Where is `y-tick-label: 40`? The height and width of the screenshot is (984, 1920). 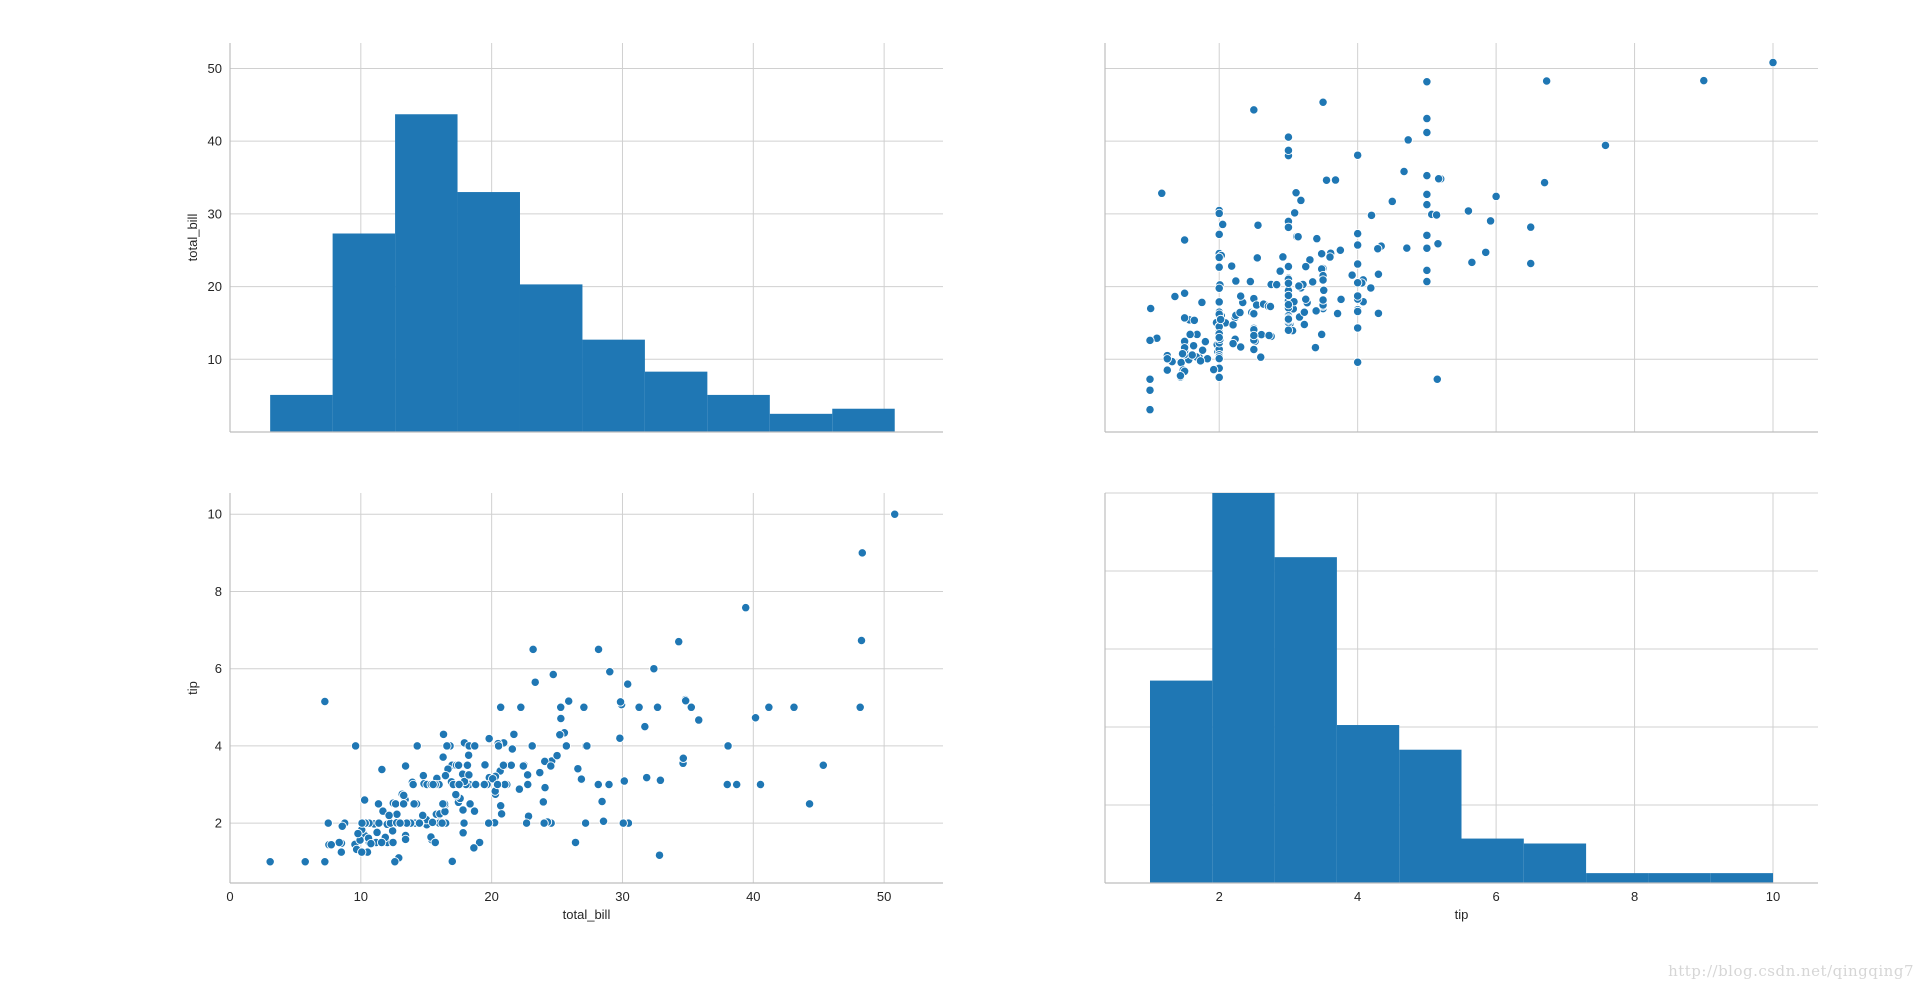 y-tick-label: 40 is located at coordinates (215, 141).